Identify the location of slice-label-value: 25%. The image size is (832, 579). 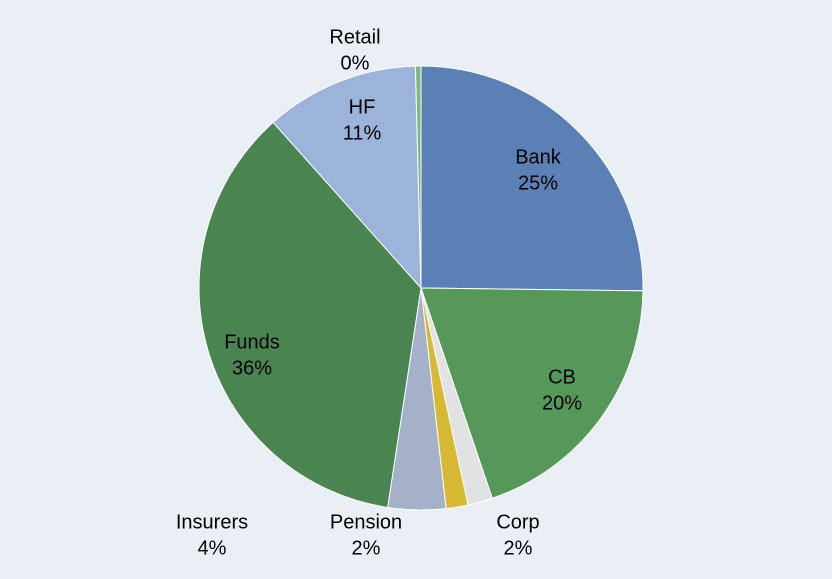
(538, 183).